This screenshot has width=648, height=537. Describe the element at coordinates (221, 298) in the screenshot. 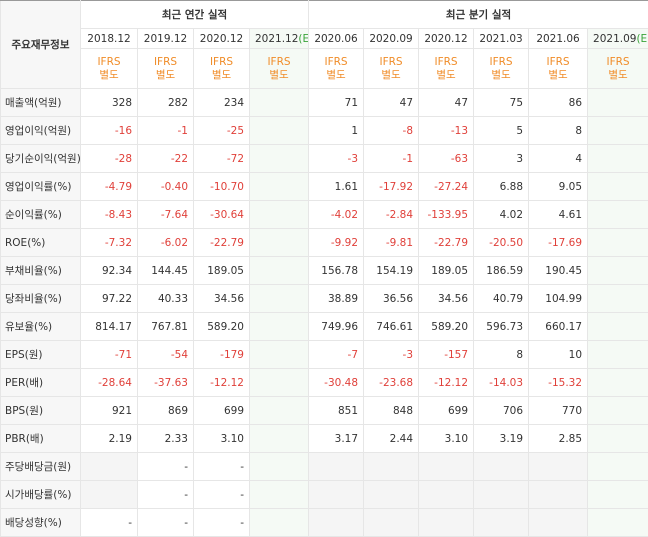

I see `cell: 34.56` at that location.